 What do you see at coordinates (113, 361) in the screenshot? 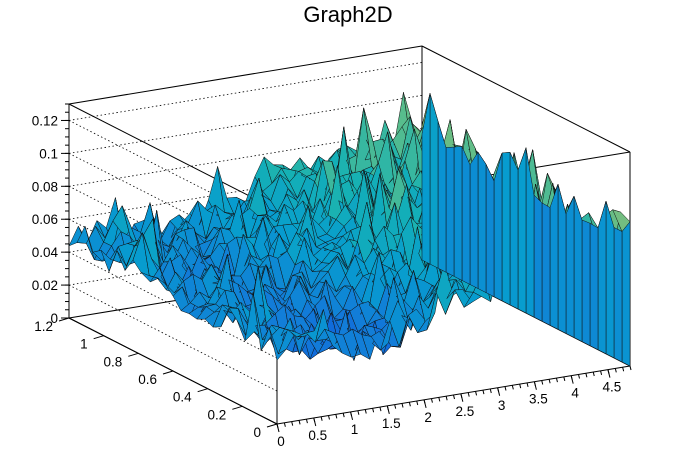
I see `y-tick-label: 0.8` at bounding box center [113, 361].